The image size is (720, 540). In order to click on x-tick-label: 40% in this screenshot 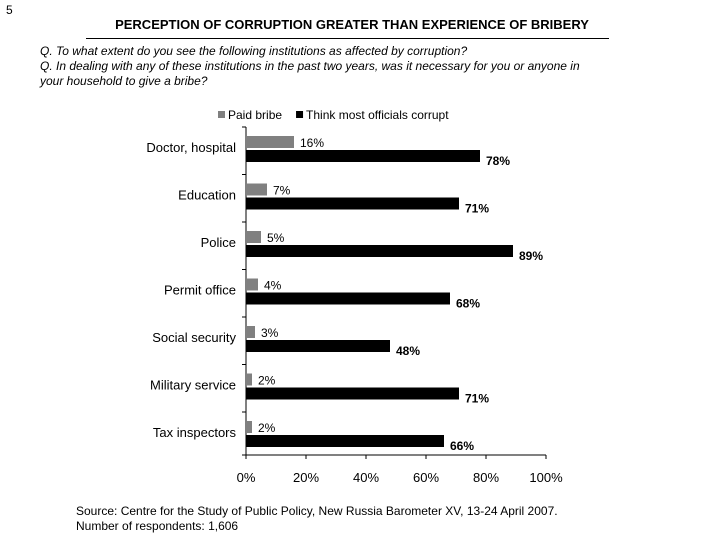, I will do `click(366, 477)`.